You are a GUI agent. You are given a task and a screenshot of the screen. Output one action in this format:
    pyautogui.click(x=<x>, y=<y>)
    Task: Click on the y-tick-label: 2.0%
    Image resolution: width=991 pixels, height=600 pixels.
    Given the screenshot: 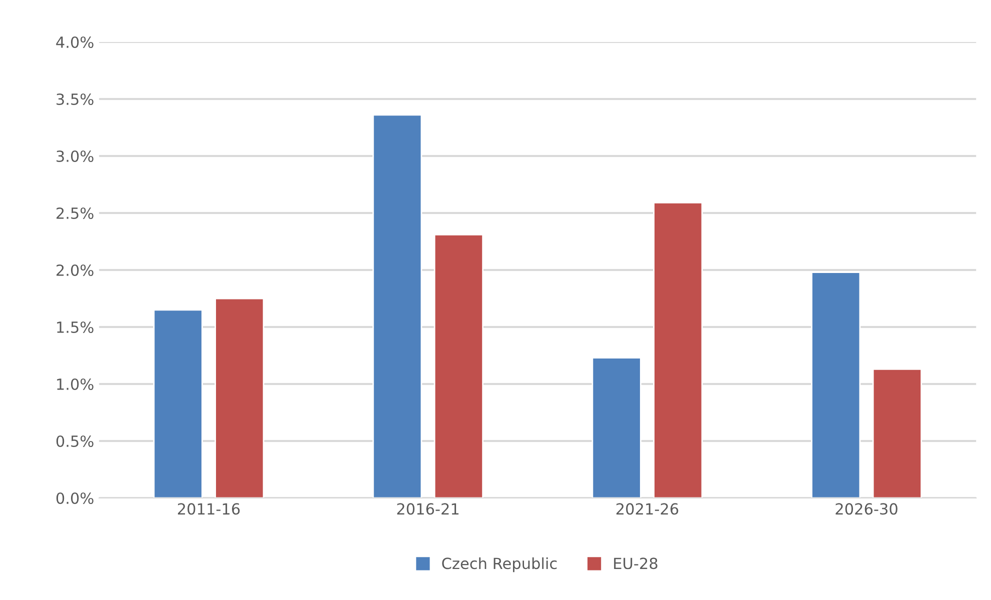 What is the action you would take?
    pyautogui.click(x=75, y=270)
    